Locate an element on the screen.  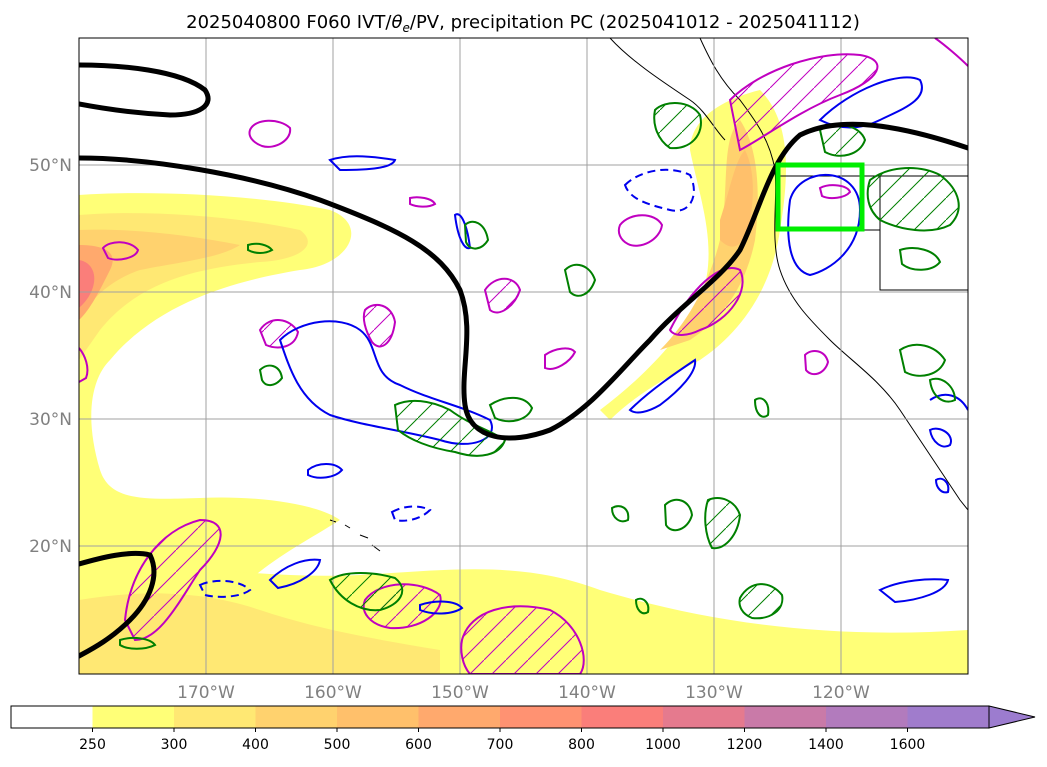
colorbar-extend-arrow is located at coordinates (1012, 717).